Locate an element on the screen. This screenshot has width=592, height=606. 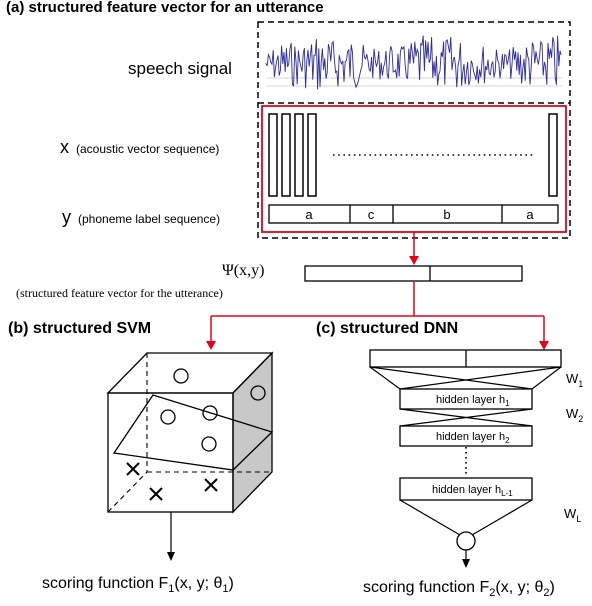
psi-label: Ψ(x,y) is located at coordinates (243, 270).